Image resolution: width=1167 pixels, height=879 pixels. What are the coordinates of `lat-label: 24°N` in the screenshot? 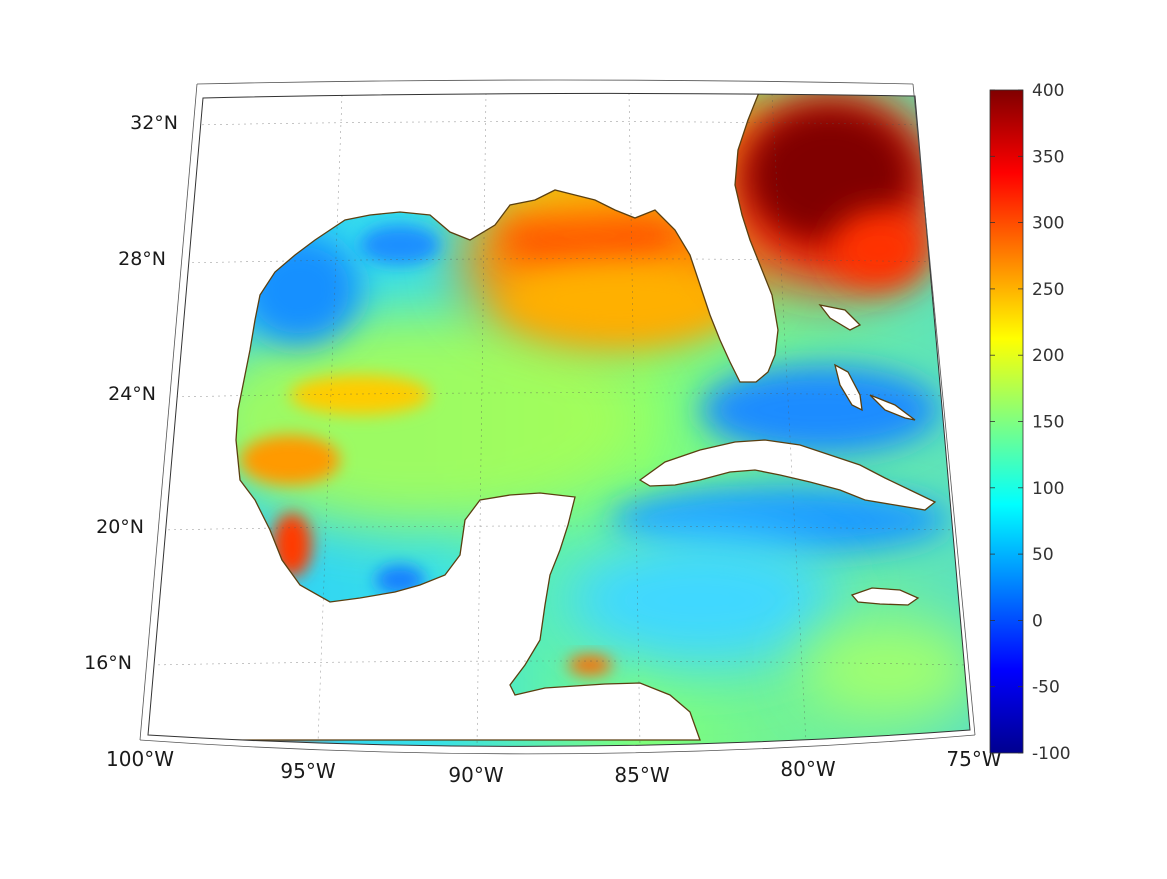 It's located at (132, 394).